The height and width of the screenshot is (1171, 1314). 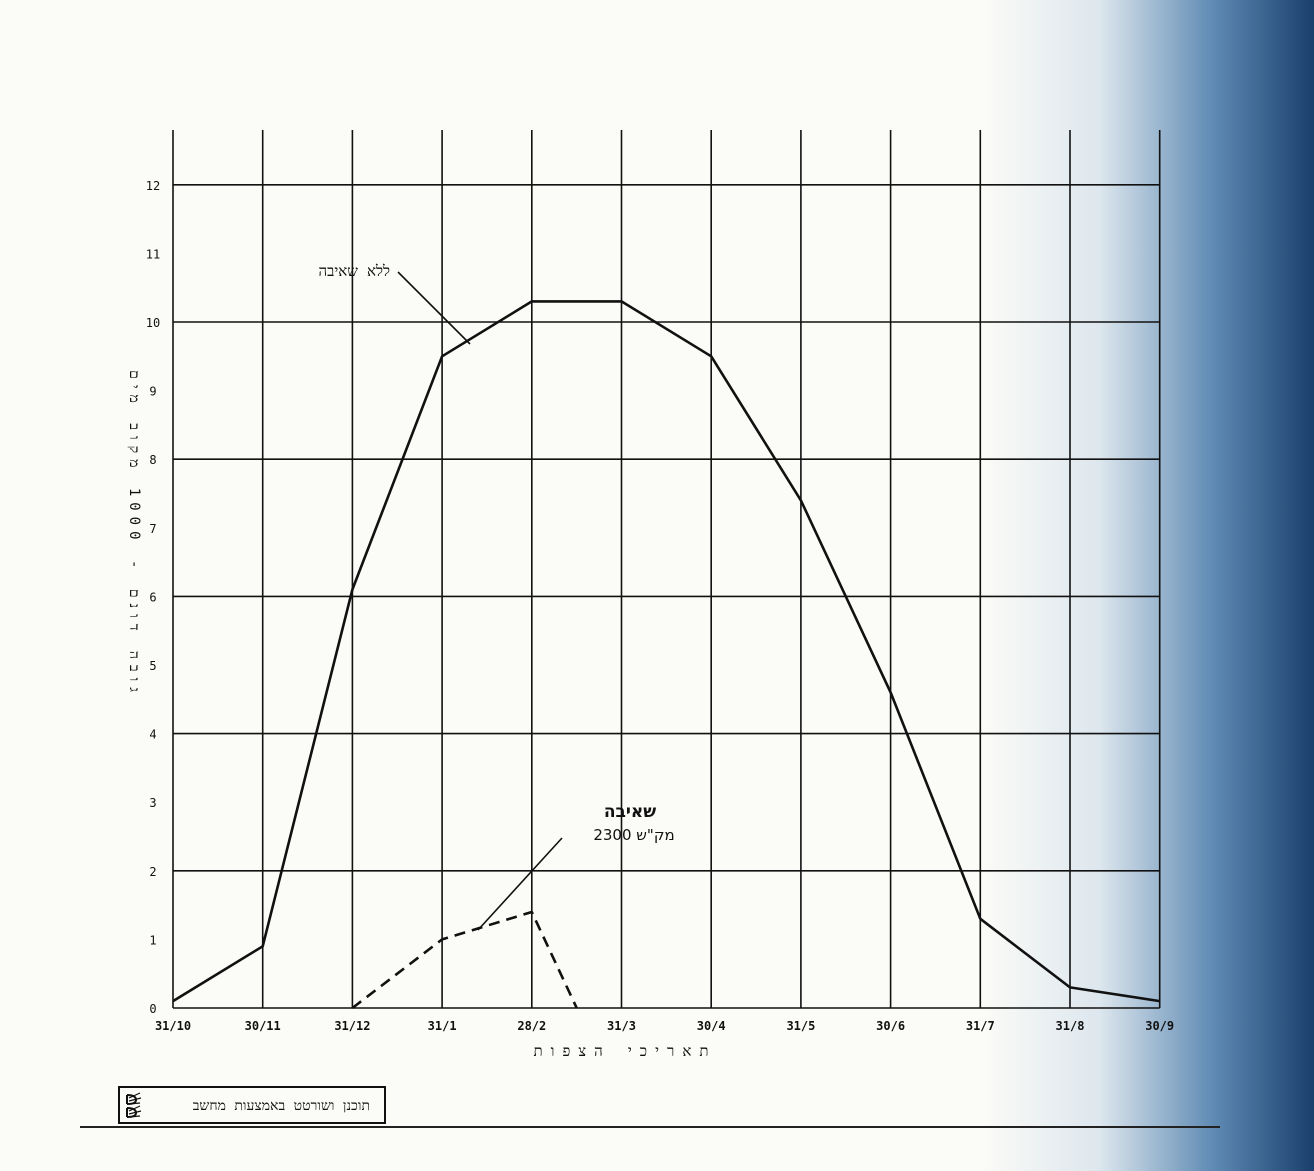 I want to click on series-line-pumping, so click(x=464, y=960).